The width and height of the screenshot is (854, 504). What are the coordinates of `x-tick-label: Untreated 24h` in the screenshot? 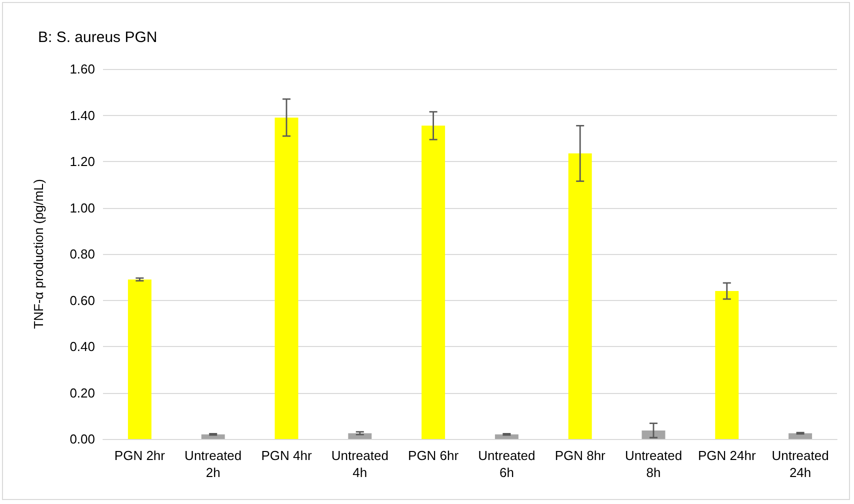 It's located at (800, 464).